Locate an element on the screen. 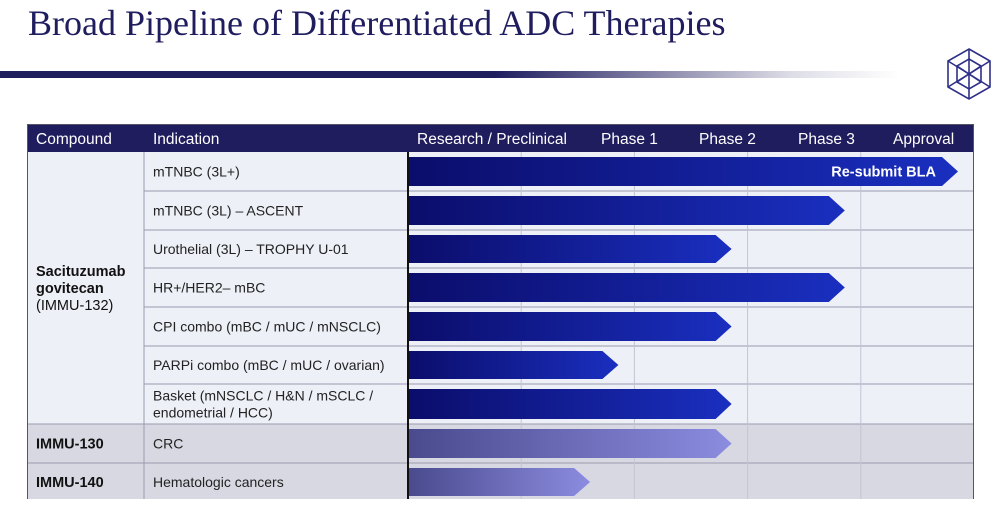 This screenshot has height=513, width=1000. compound-name: IMMU-130 is located at coordinates (70, 445).